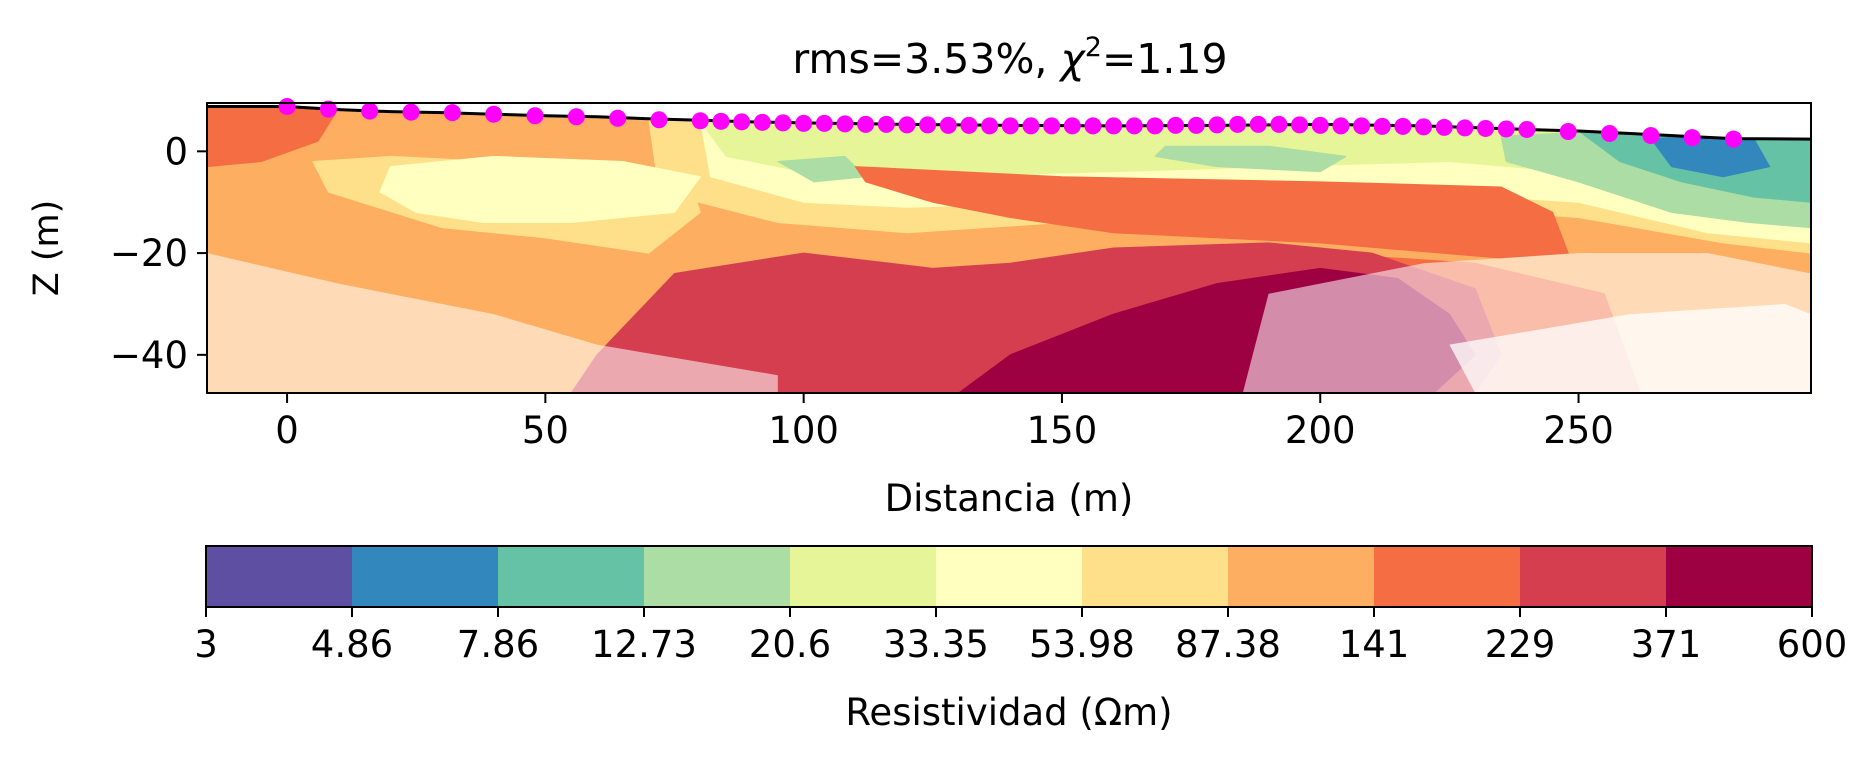 This screenshot has width=1875, height=759. I want to click on x-axis-ticks: 0 50 100 150 200 250, so click(944, 422).